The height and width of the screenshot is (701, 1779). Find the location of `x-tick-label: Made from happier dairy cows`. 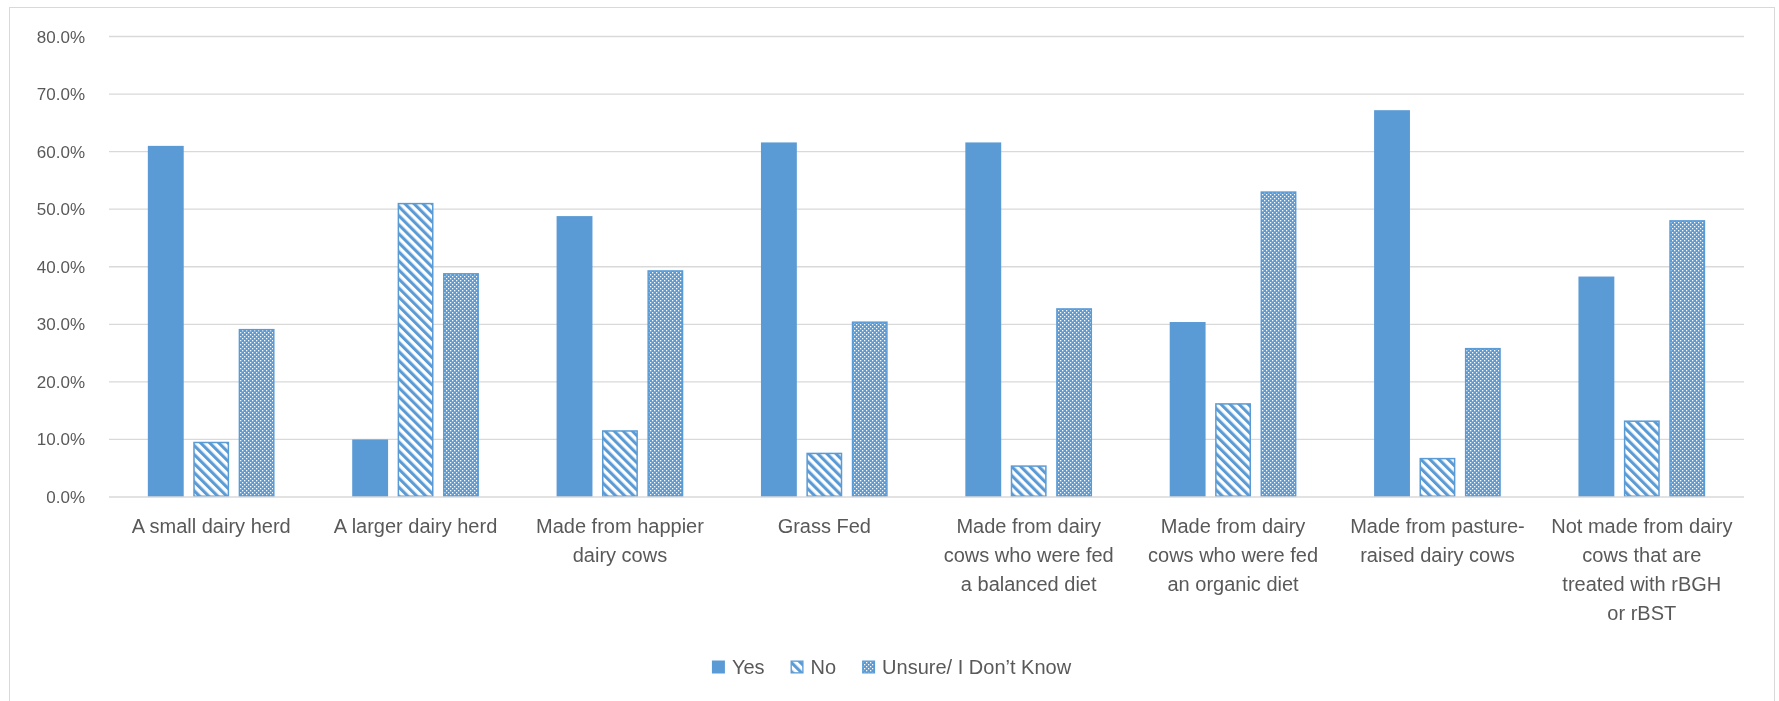

x-tick-label: Made from happier dairy cows is located at coordinates (620, 540).